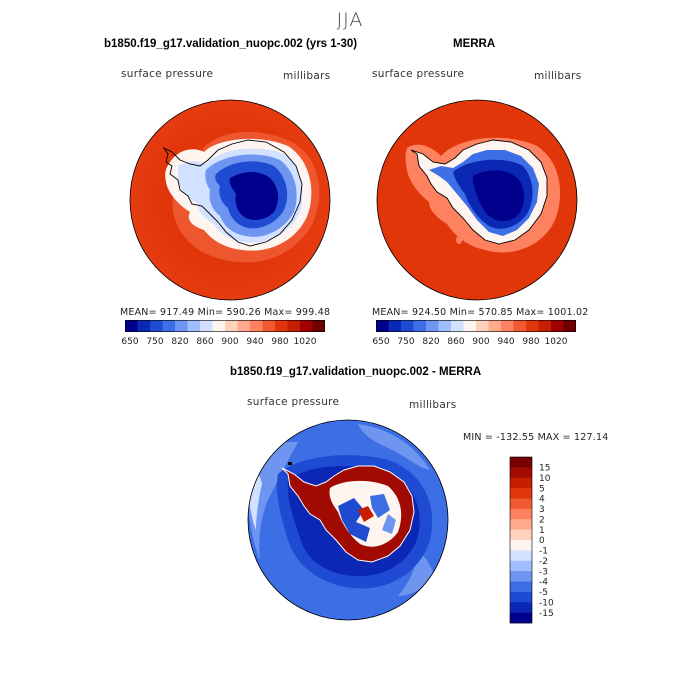 The image size is (700, 700). Describe the element at coordinates (477, 200) in the screenshot. I see `obs-polar-map` at that location.